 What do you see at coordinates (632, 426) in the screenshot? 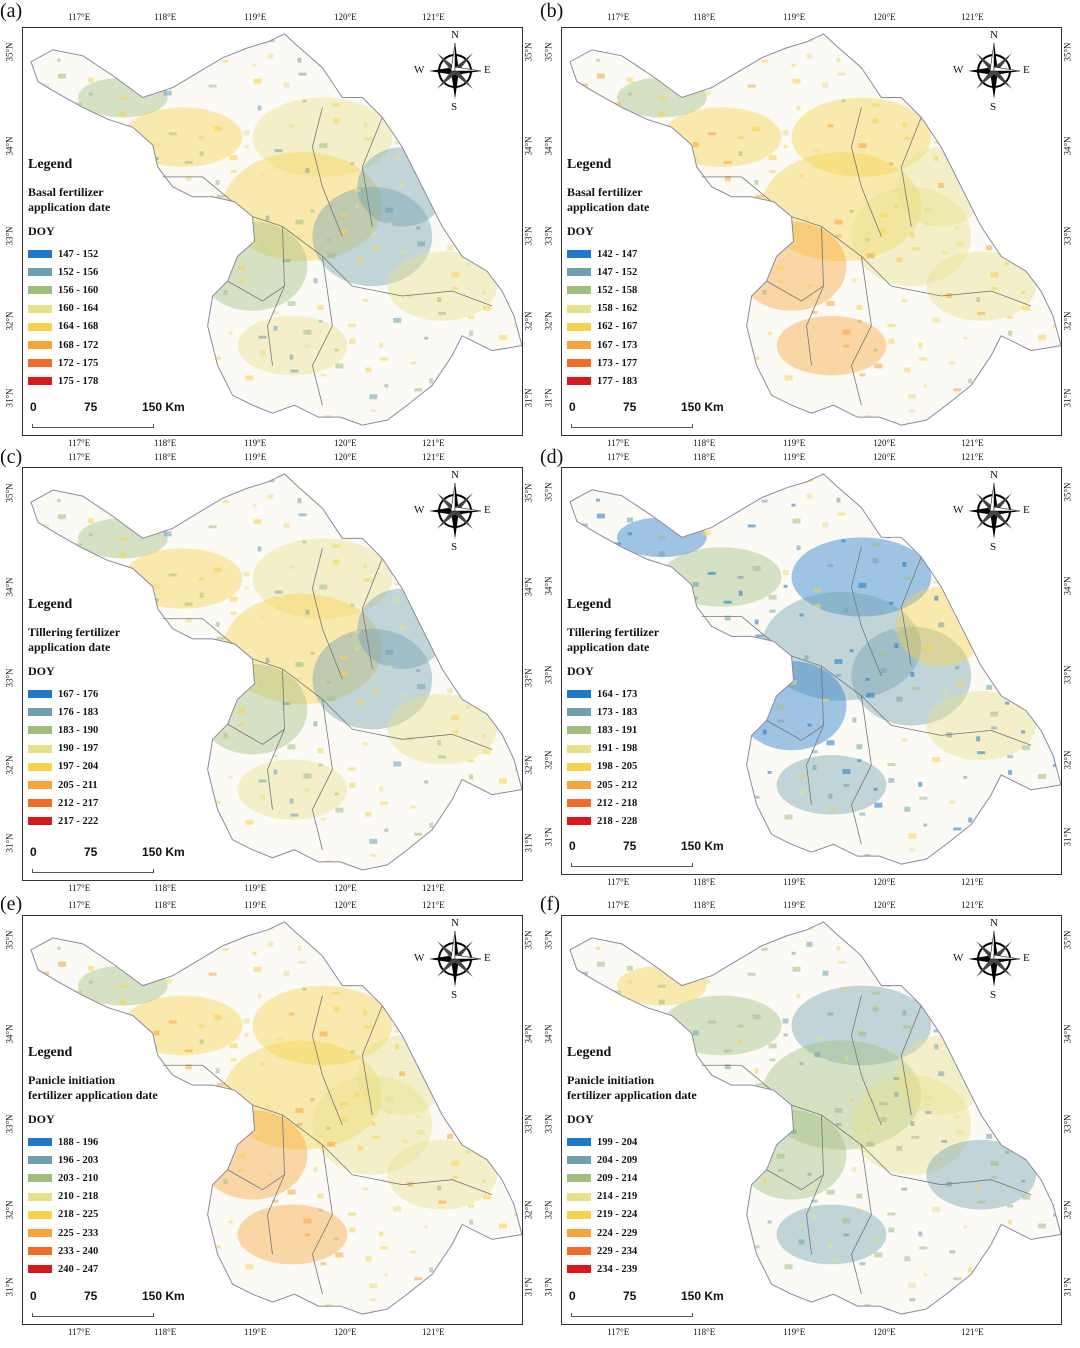
I see `scale-line` at bounding box center [632, 426].